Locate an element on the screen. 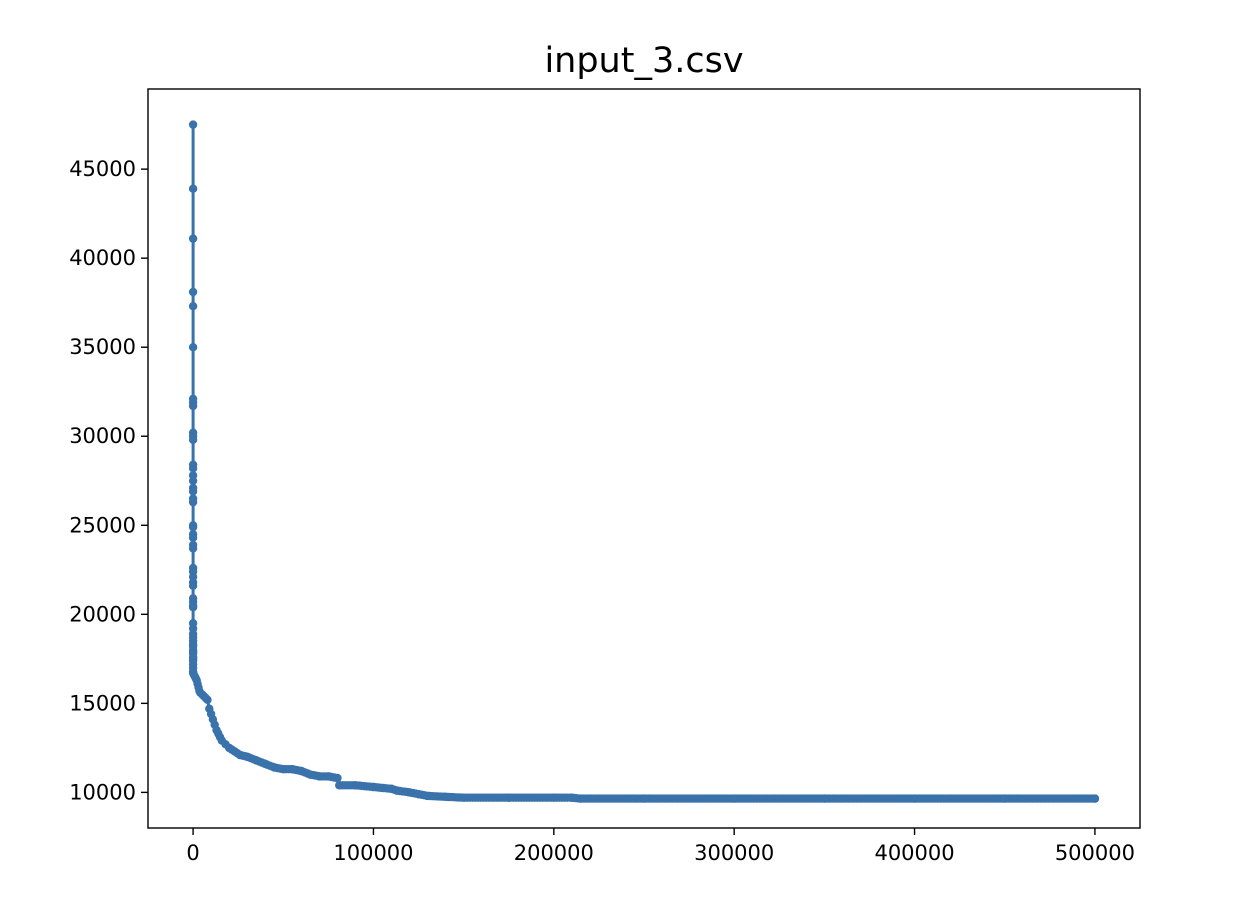 The width and height of the screenshot is (1236, 917). y-tick-label: 40000 is located at coordinates (102, 258).